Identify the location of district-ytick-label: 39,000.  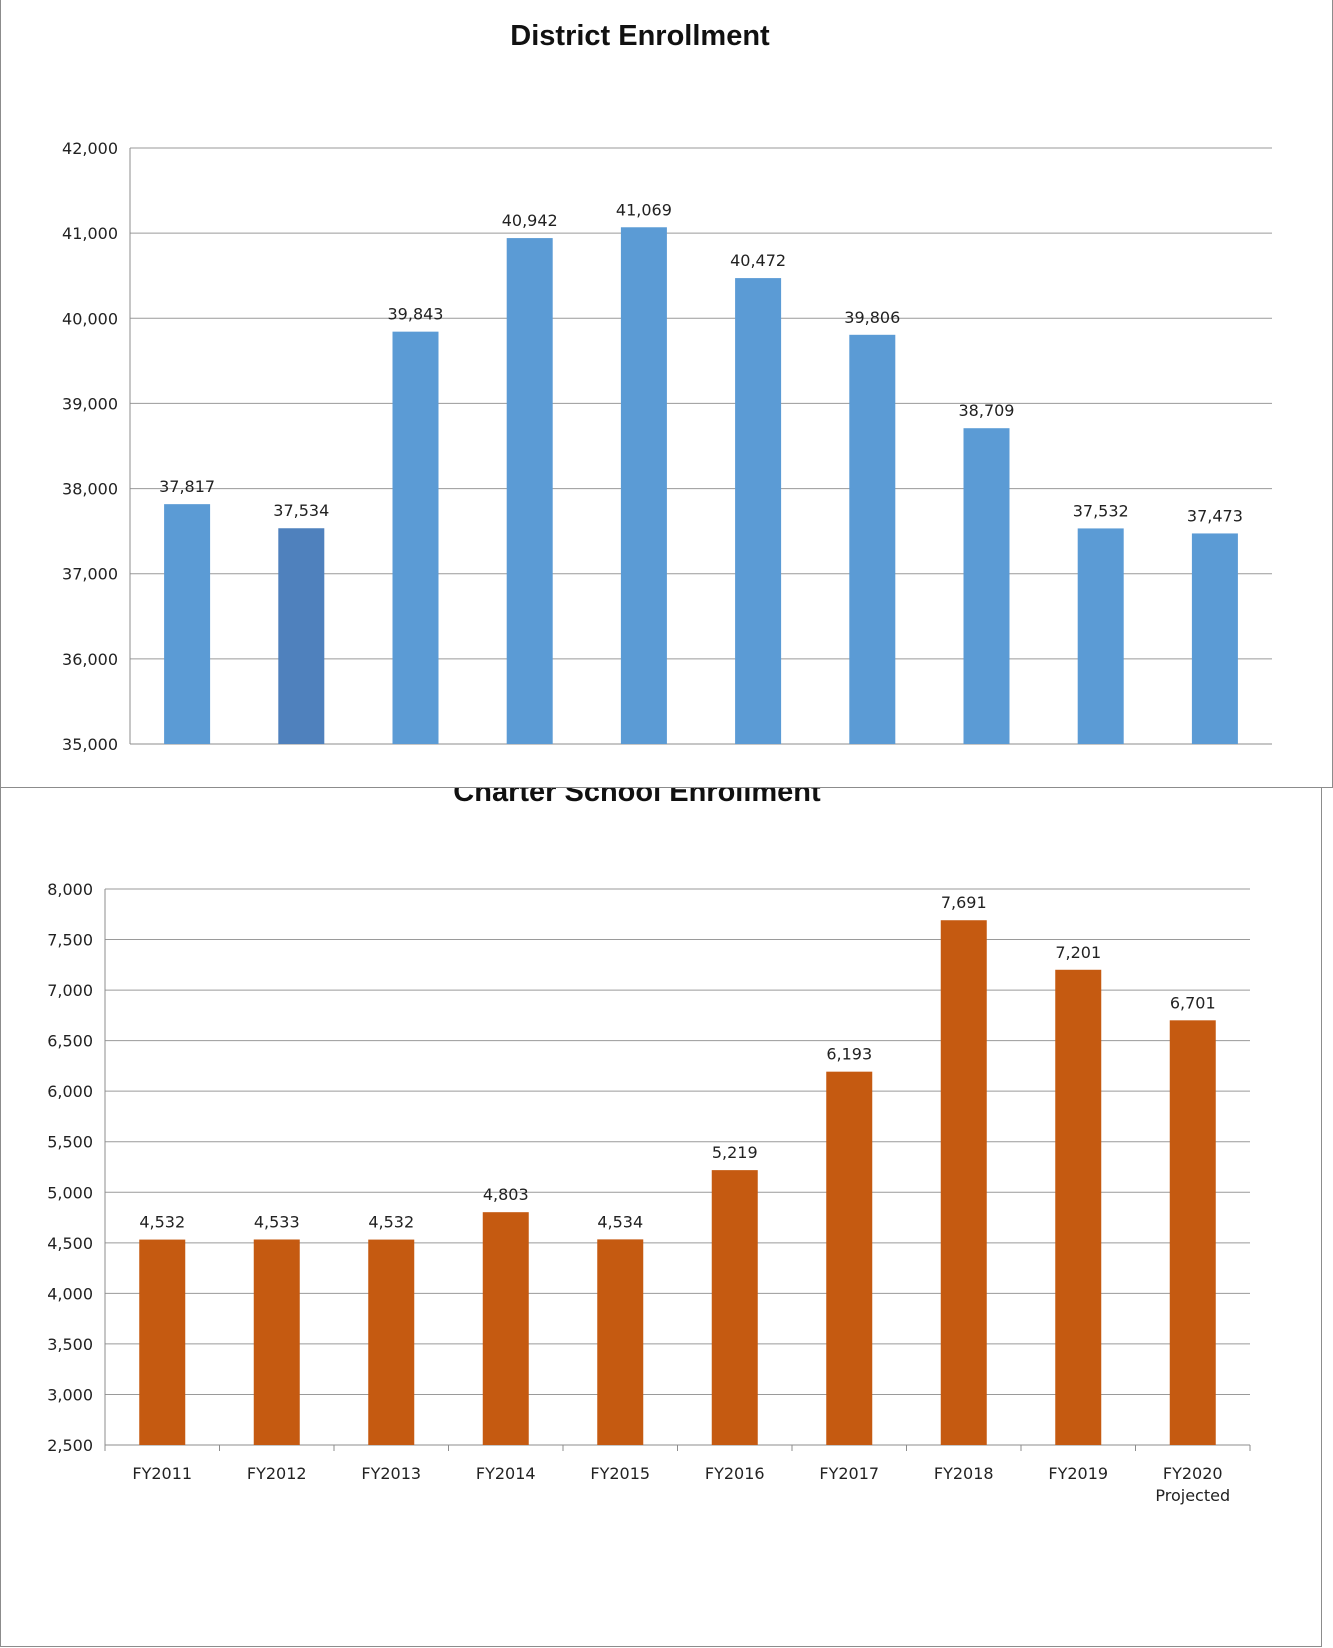
(90, 403).